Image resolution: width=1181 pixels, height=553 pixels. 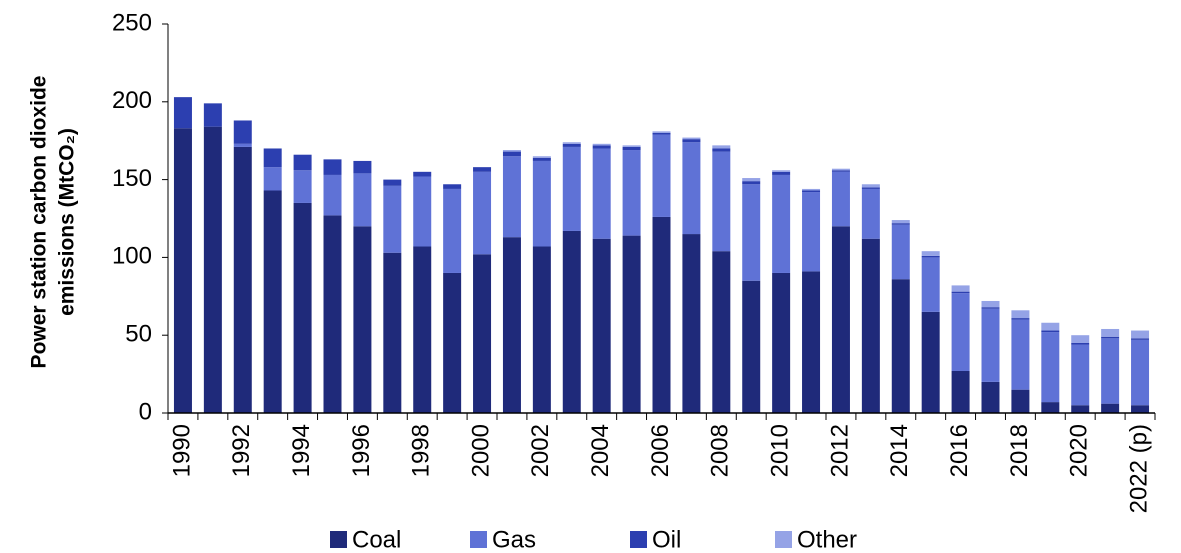 What do you see at coordinates (39, 222) in the screenshot?
I see `y-axis-label: Power station carbon dioxide` at bounding box center [39, 222].